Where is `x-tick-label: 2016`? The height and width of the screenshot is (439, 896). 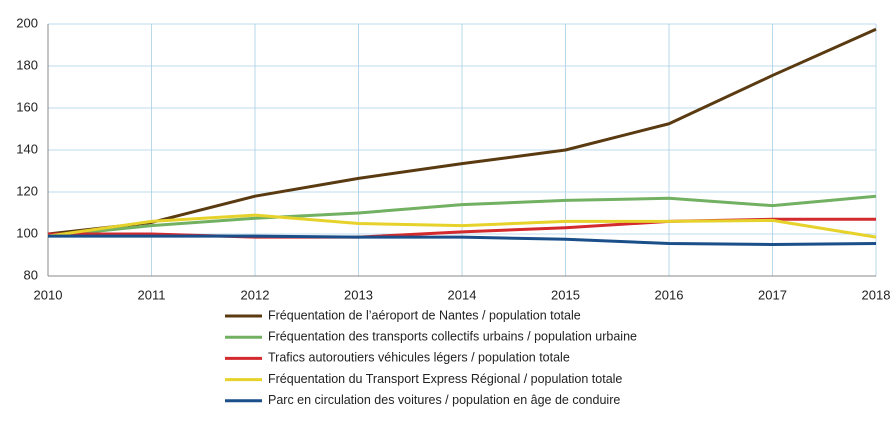 x-tick-label: 2016 is located at coordinates (669, 294).